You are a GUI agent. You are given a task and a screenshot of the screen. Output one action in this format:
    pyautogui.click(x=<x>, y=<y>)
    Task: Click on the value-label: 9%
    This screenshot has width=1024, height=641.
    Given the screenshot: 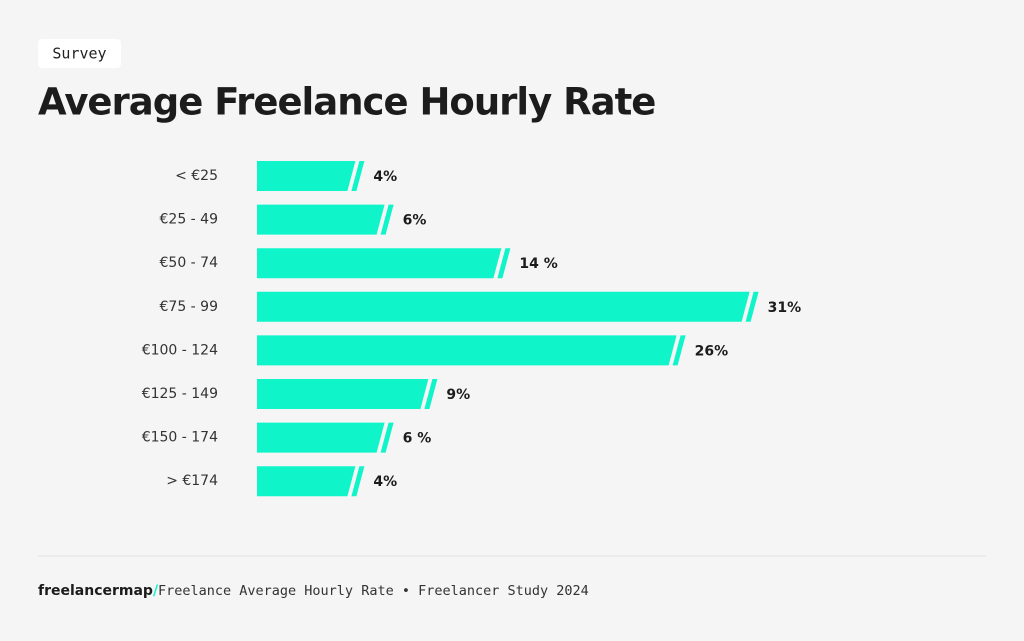 What is the action you would take?
    pyautogui.click(x=458, y=395)
    